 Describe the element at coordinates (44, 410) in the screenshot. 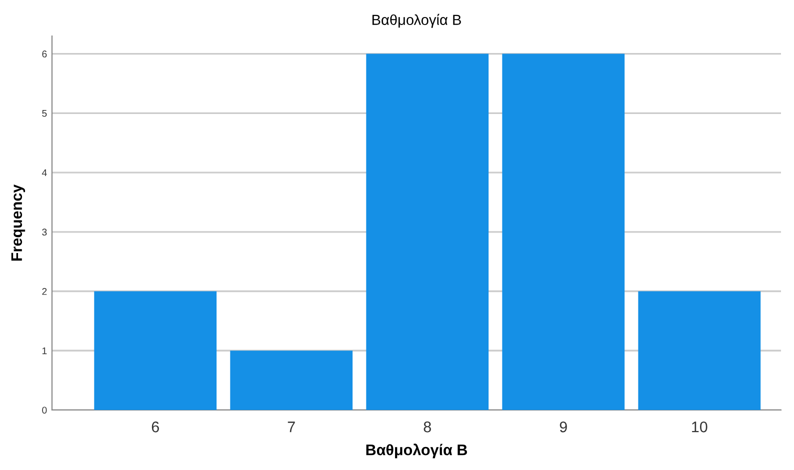

I see `y-tick-label: 0` at that location.